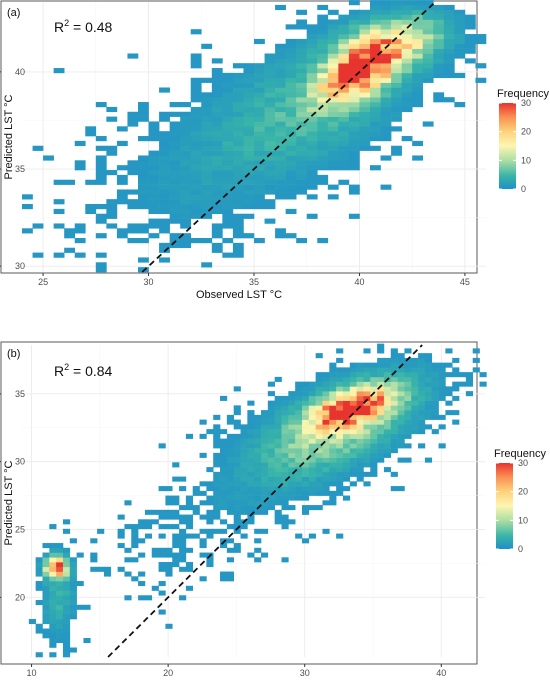 This screenshot has width=550, height=685. Describe the element at coordinates (149, 282) in the screenshot. I see `x-tick-label: 30` at that location.